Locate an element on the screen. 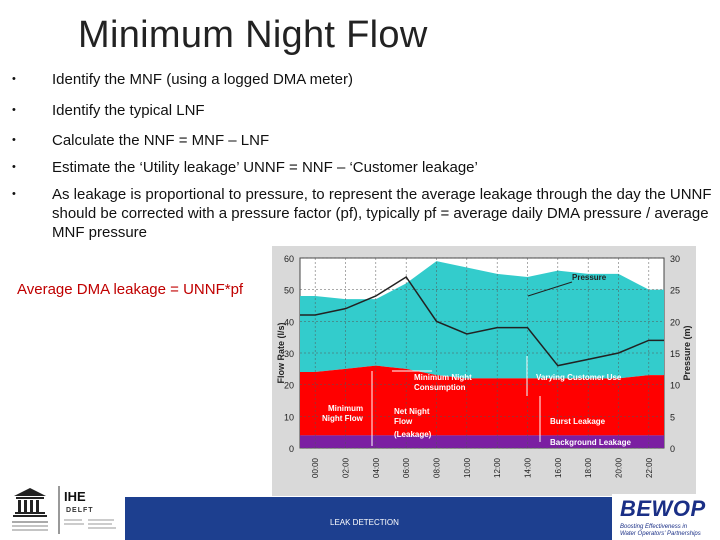 The width and height of the screenshot is (720, 540). y2-tick-label: 30 is located at coordinates (675, 259).